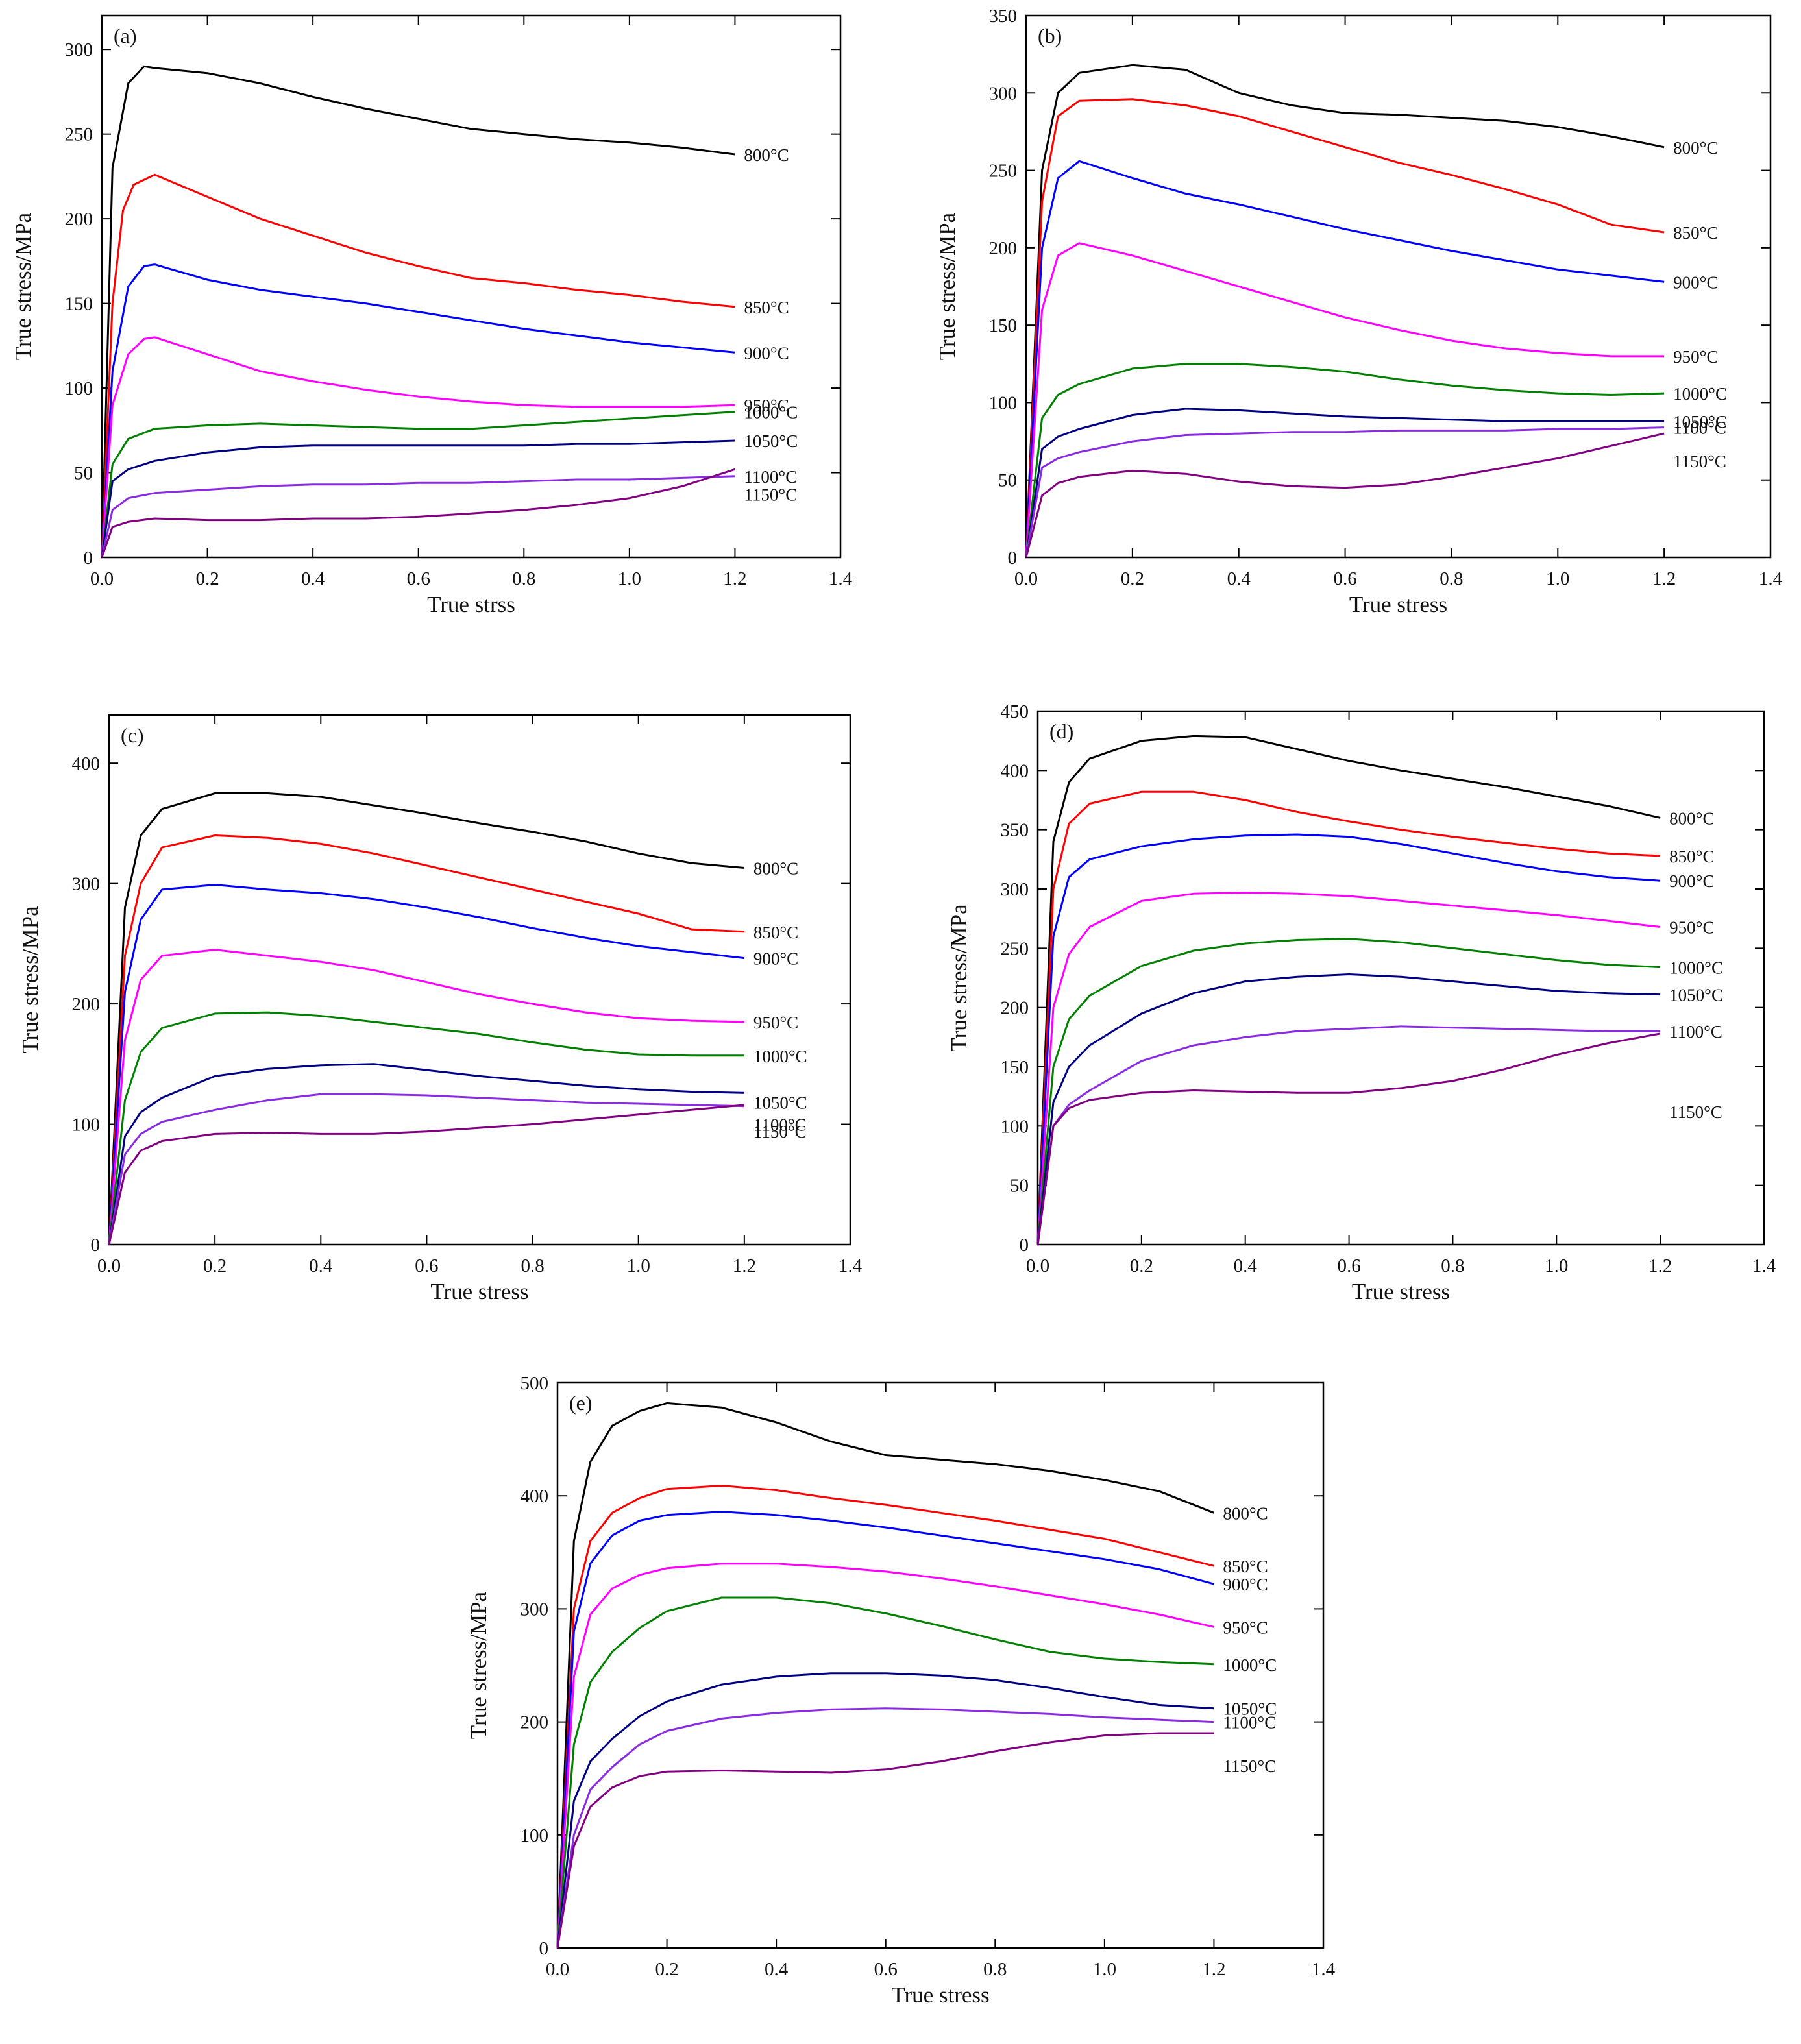  Describe the element at coordinates (1015, 711) in the screenshot. I see `y-tick-label: 450` at that location.